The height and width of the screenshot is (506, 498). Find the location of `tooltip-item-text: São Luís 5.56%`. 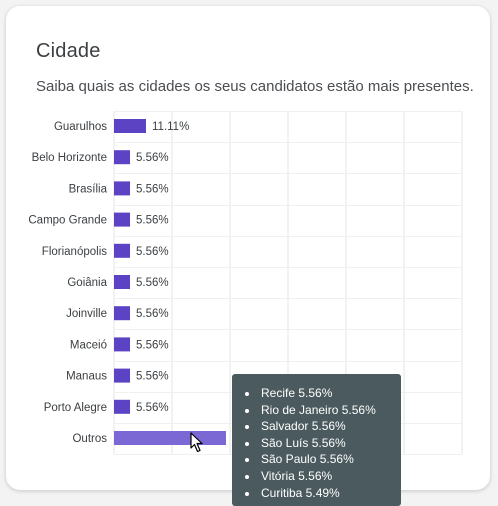

tooltip-item-text: São Luís 5.56% is located at coordinates (303, 442).